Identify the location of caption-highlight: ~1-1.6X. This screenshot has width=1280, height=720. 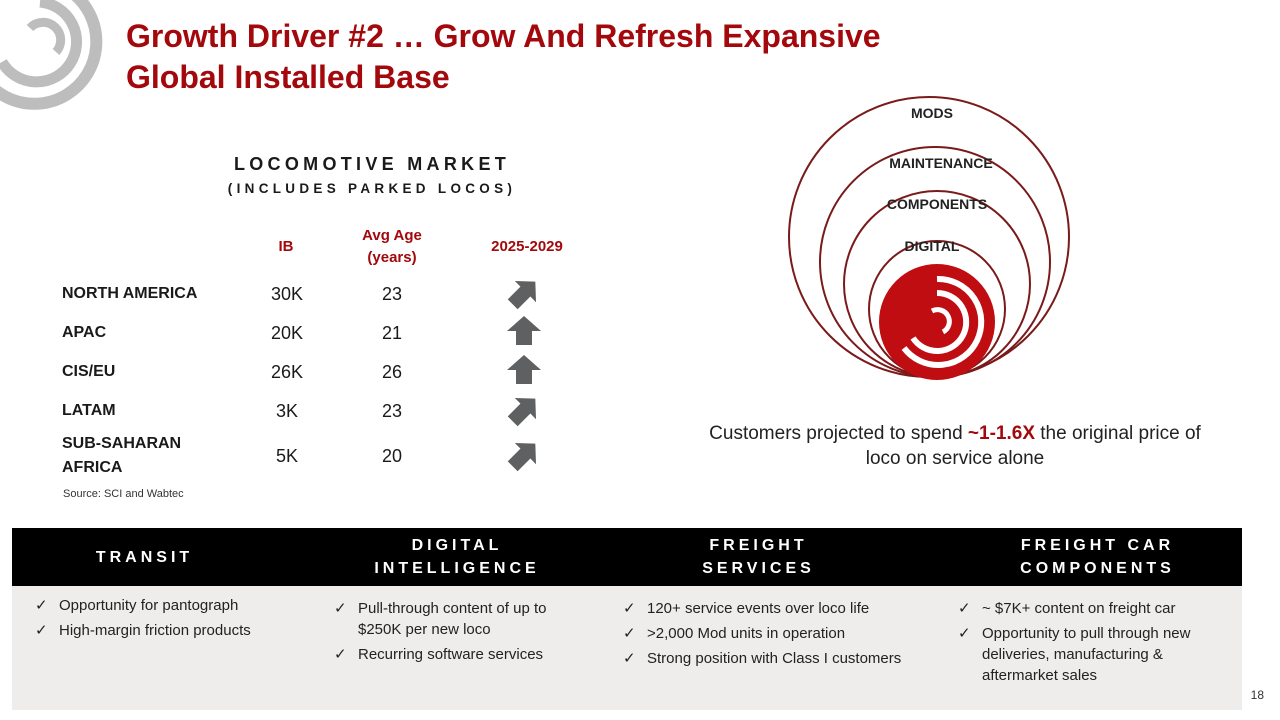
(1001, 433).